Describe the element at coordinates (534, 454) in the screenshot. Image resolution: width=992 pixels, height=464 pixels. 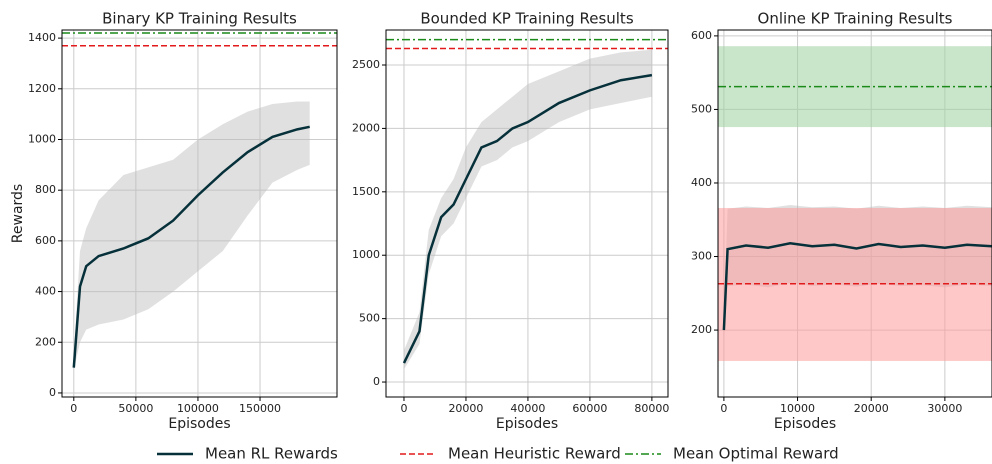
I see `legend-label: Mean Heuristic Reward` at that location.